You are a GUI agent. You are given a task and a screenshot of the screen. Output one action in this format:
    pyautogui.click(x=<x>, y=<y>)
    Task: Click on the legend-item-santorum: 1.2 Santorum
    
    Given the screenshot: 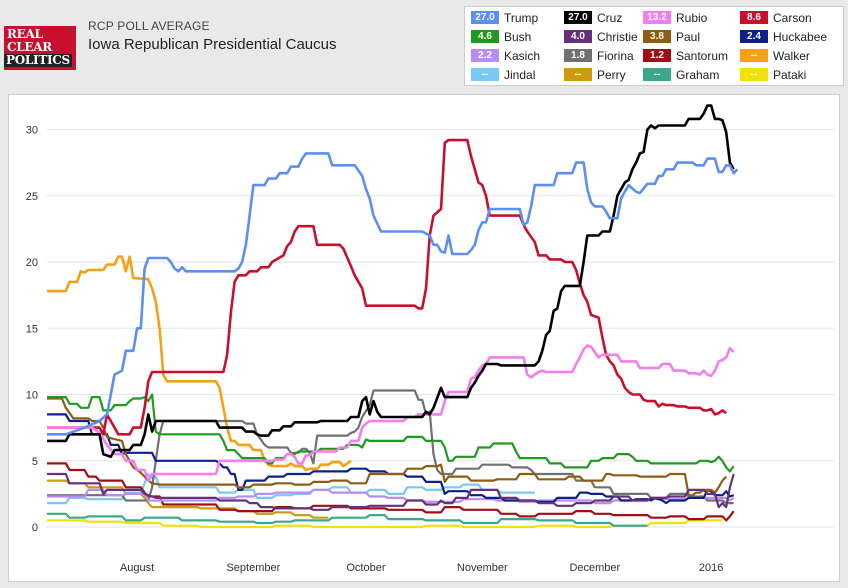 What is the action you would take?
    pyautogui.click(x=685, y=55)
    